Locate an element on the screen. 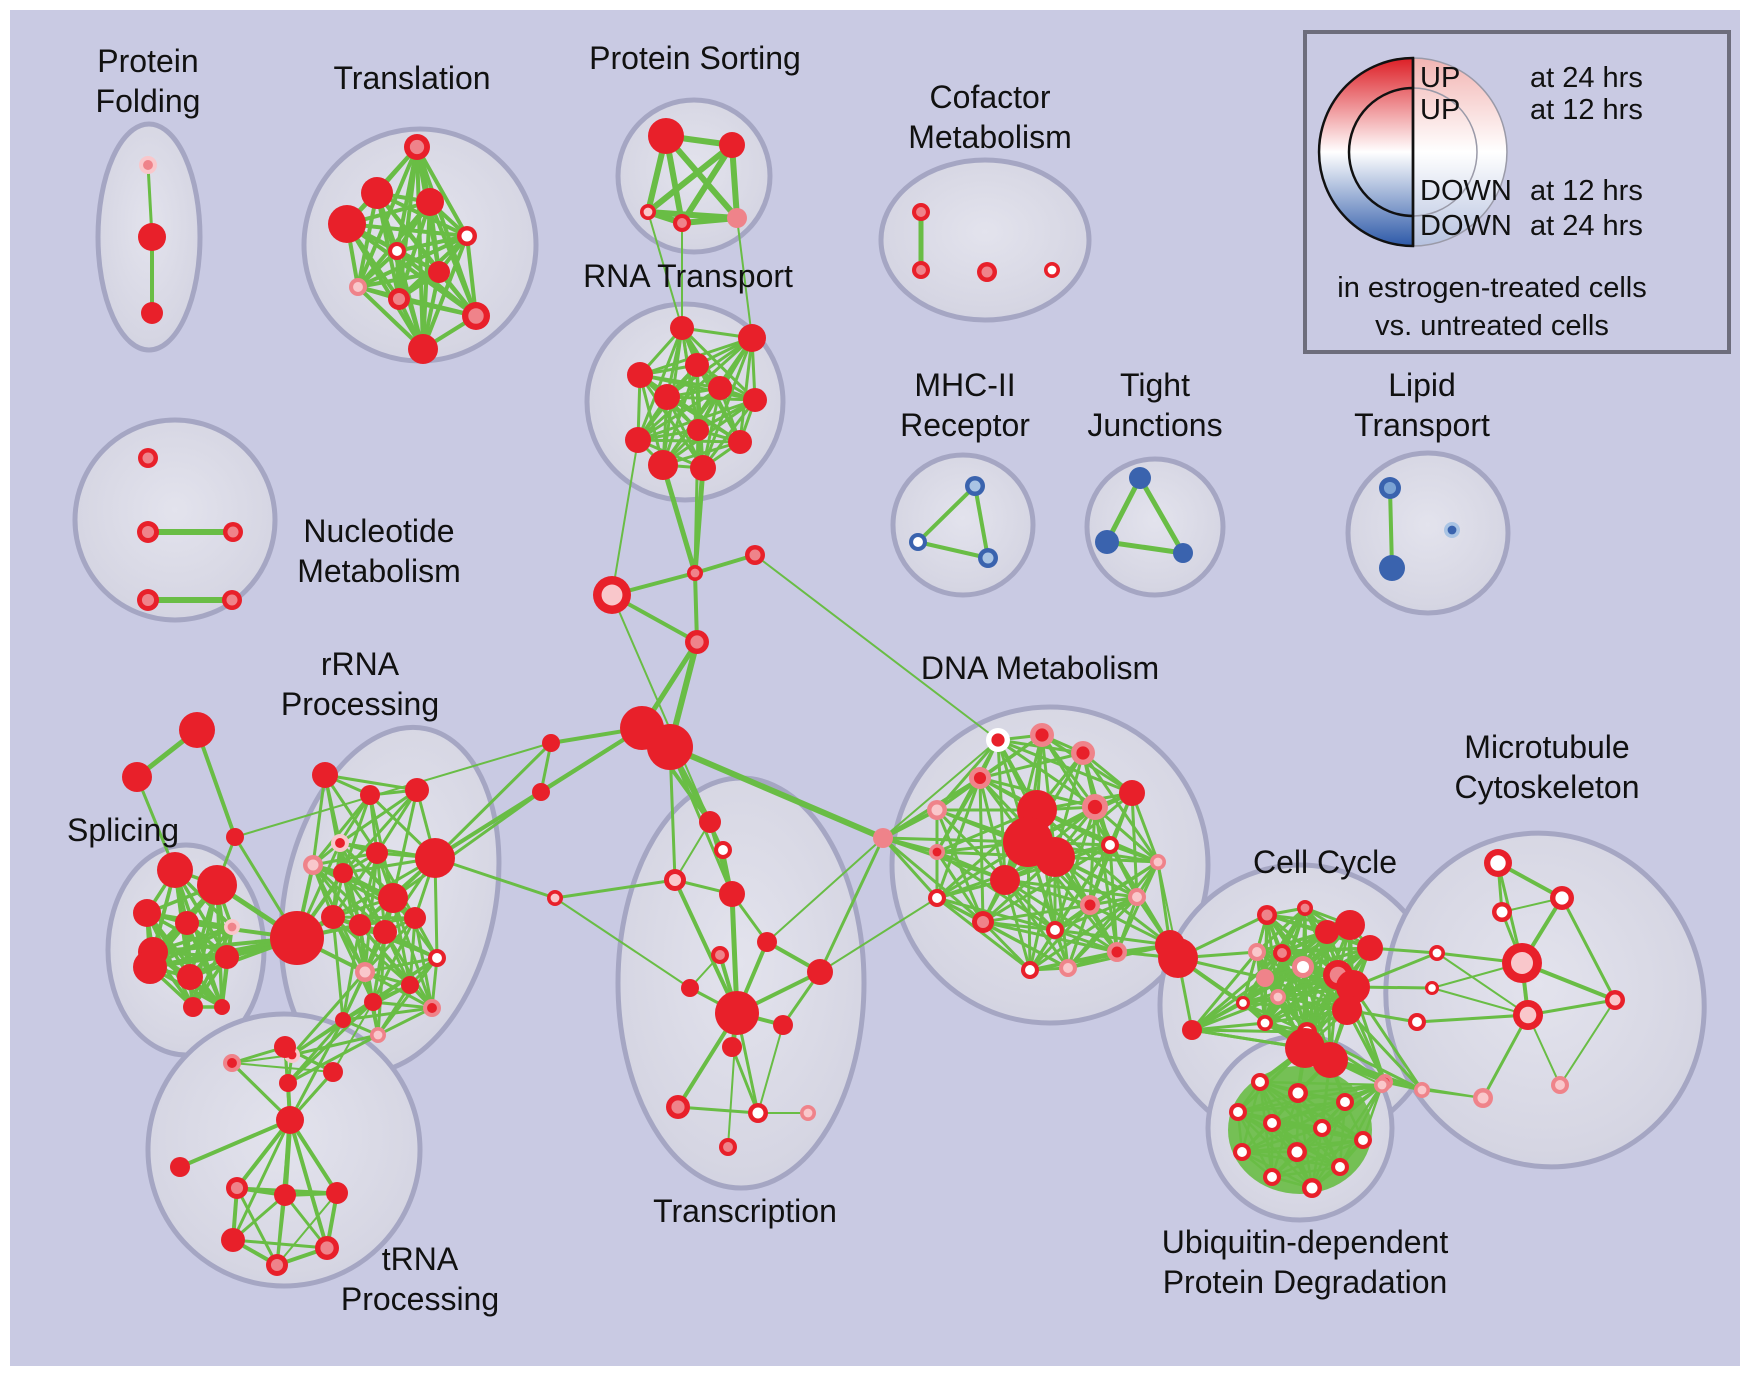  legend-circle-half is located at coordinates (1445, 152).